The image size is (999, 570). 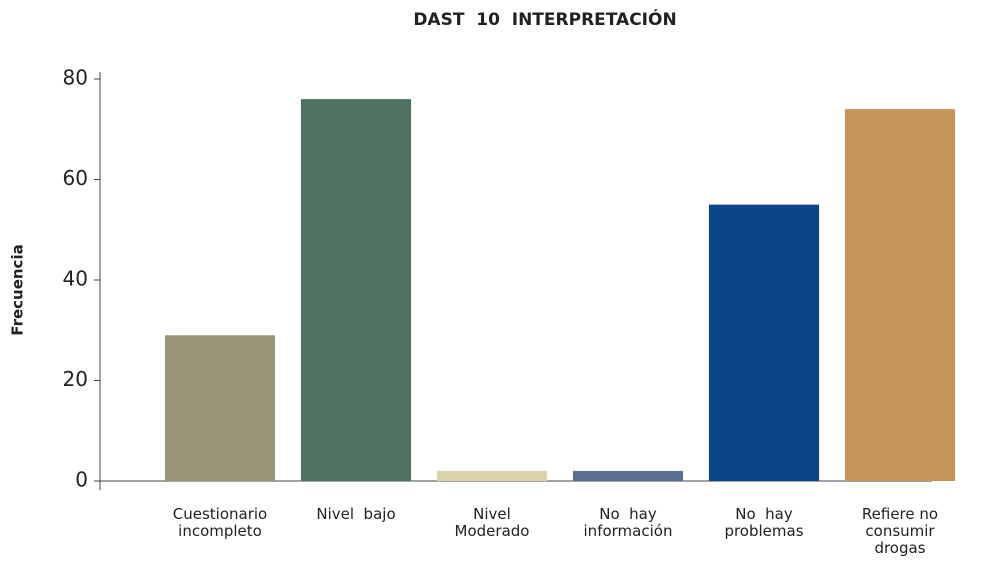 I want to click on y-tick-label: 40, so click(x=75, y=279).